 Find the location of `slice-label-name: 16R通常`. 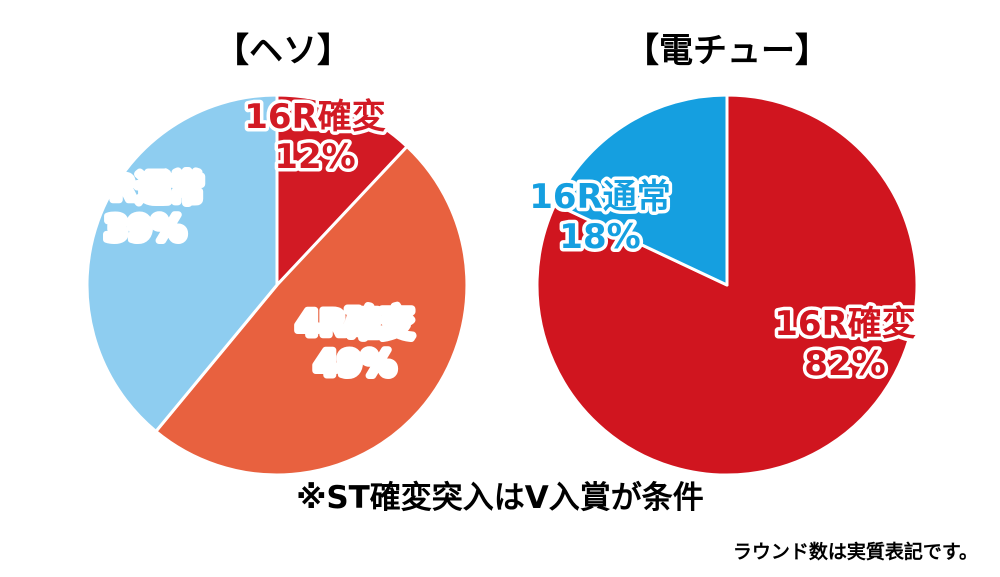

slice-label-name: 16R通常 is located at coordinates (600, 197).